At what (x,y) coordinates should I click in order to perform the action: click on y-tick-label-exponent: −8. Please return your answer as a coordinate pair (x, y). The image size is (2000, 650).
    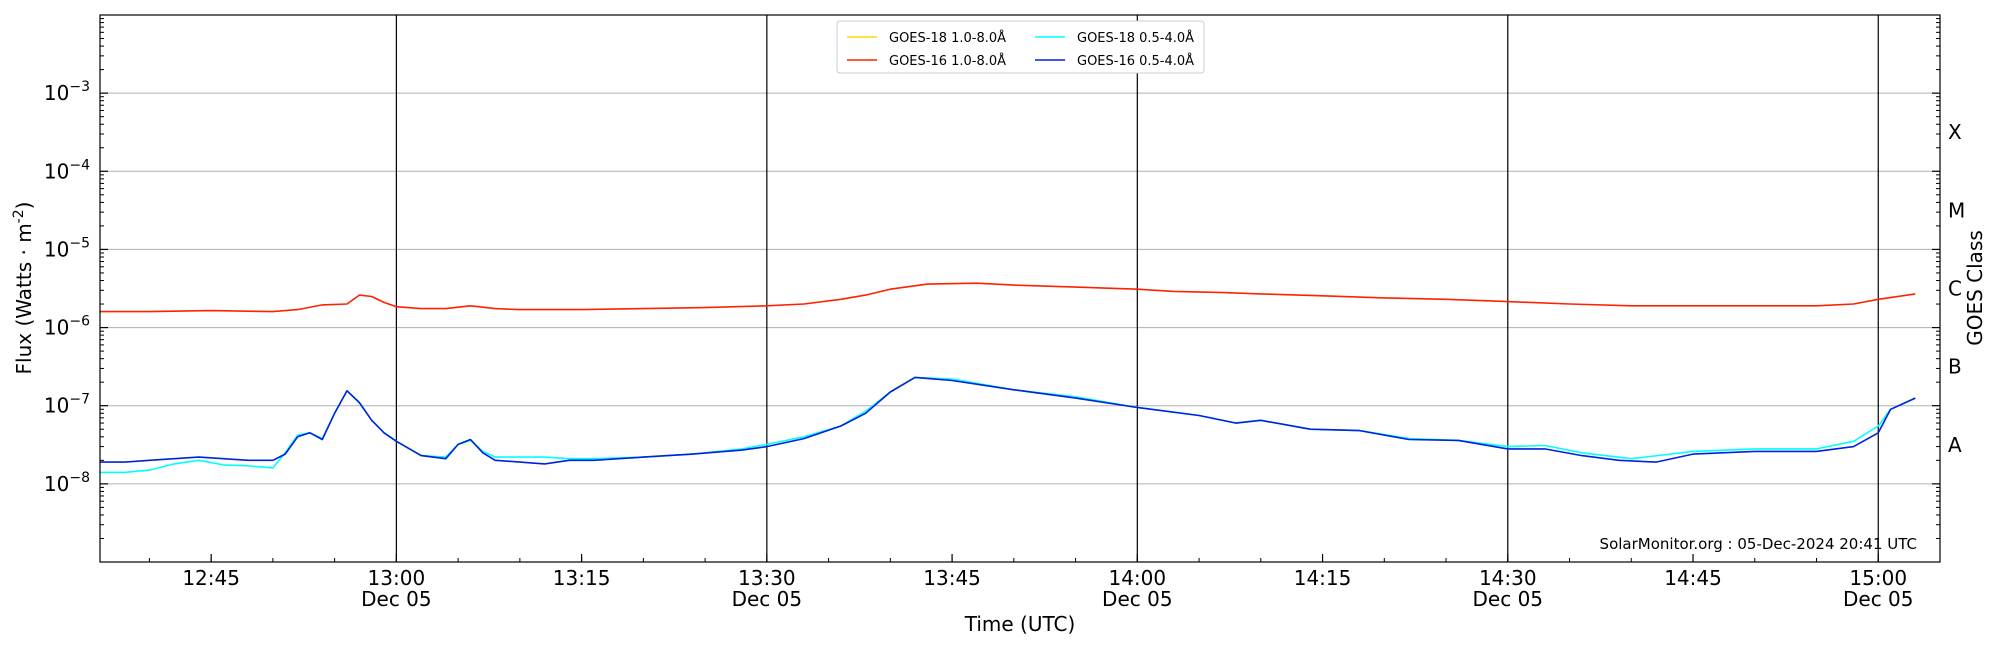
    Looking at the image, I should click on (79, 478).